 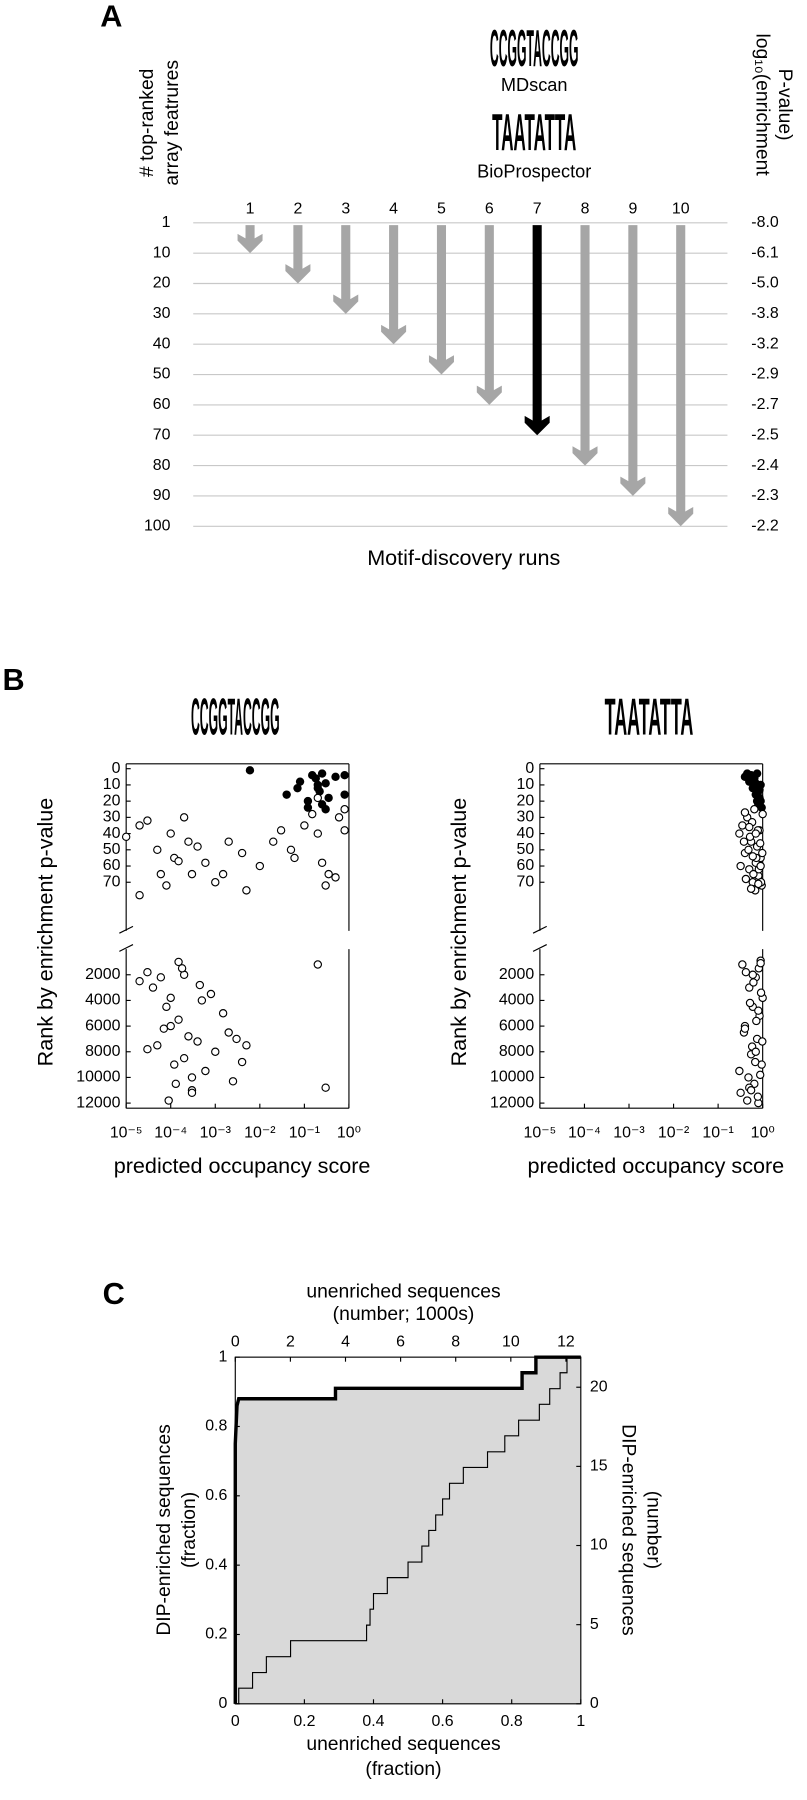 What do you see at coordinates (400, 1342) in the screenshot?
I see `x2-tick-label: 6` at bounding box center [400, 1342].